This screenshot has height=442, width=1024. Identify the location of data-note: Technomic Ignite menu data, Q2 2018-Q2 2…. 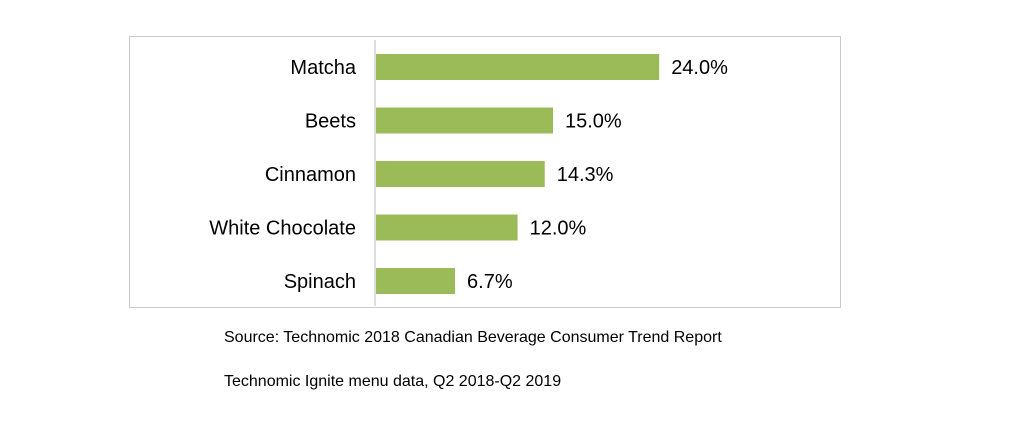
(393, 381).